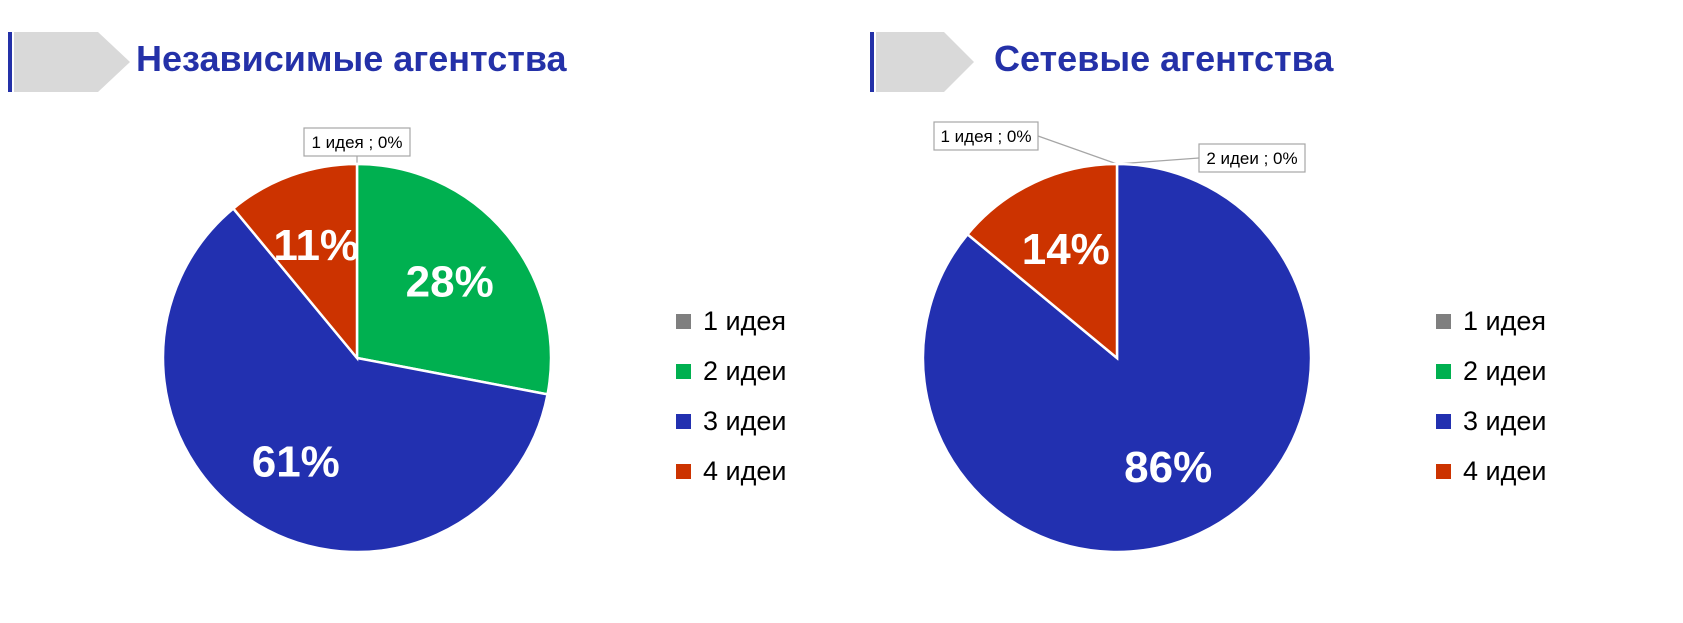 This screenshot has height=623, width=1683. I want to click on data-label-4: 11%, so click(316, 245).